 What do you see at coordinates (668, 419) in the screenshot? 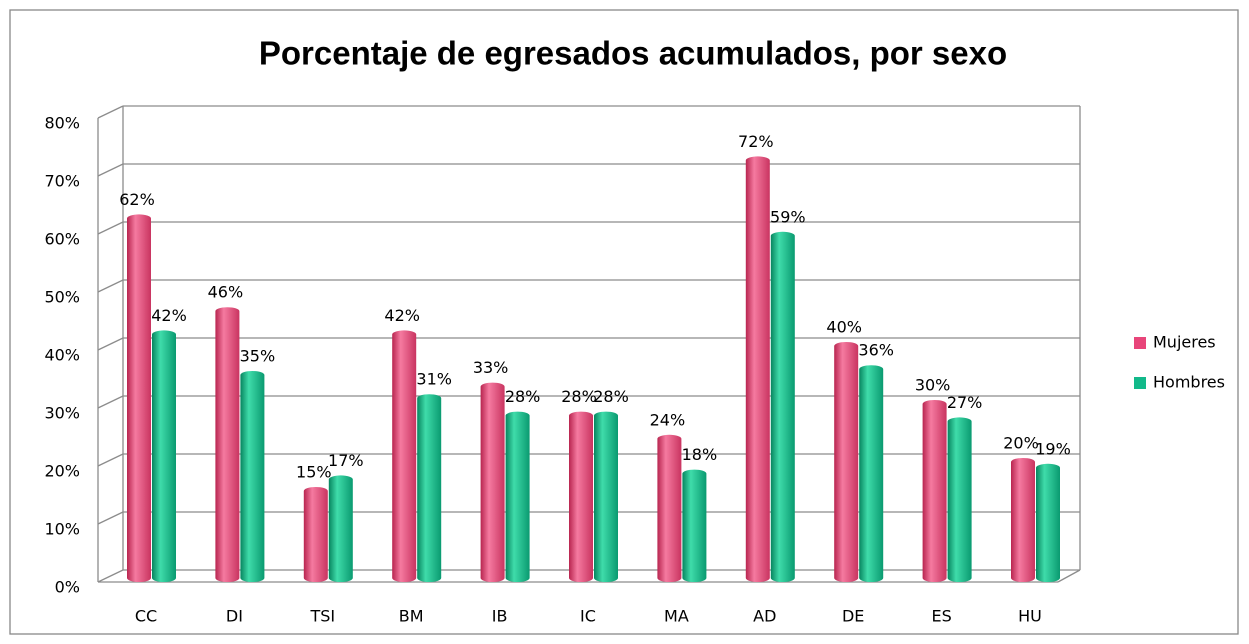
I see `value-label: 24%` at bounding box center [668, 419].